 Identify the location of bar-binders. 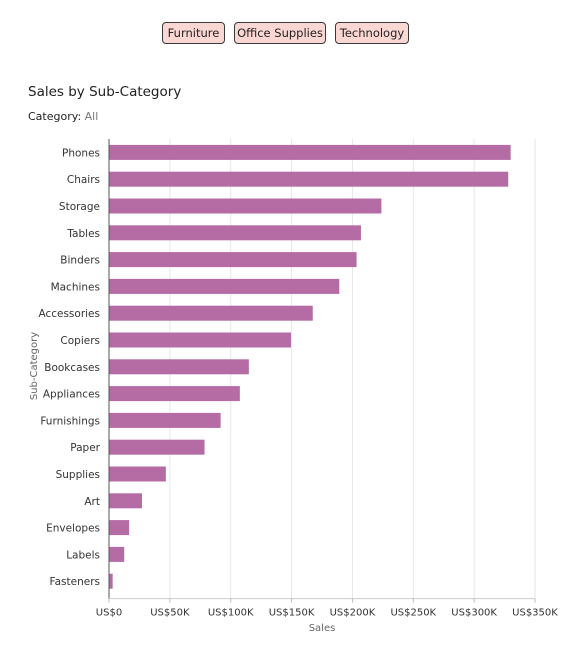
(233, 260).